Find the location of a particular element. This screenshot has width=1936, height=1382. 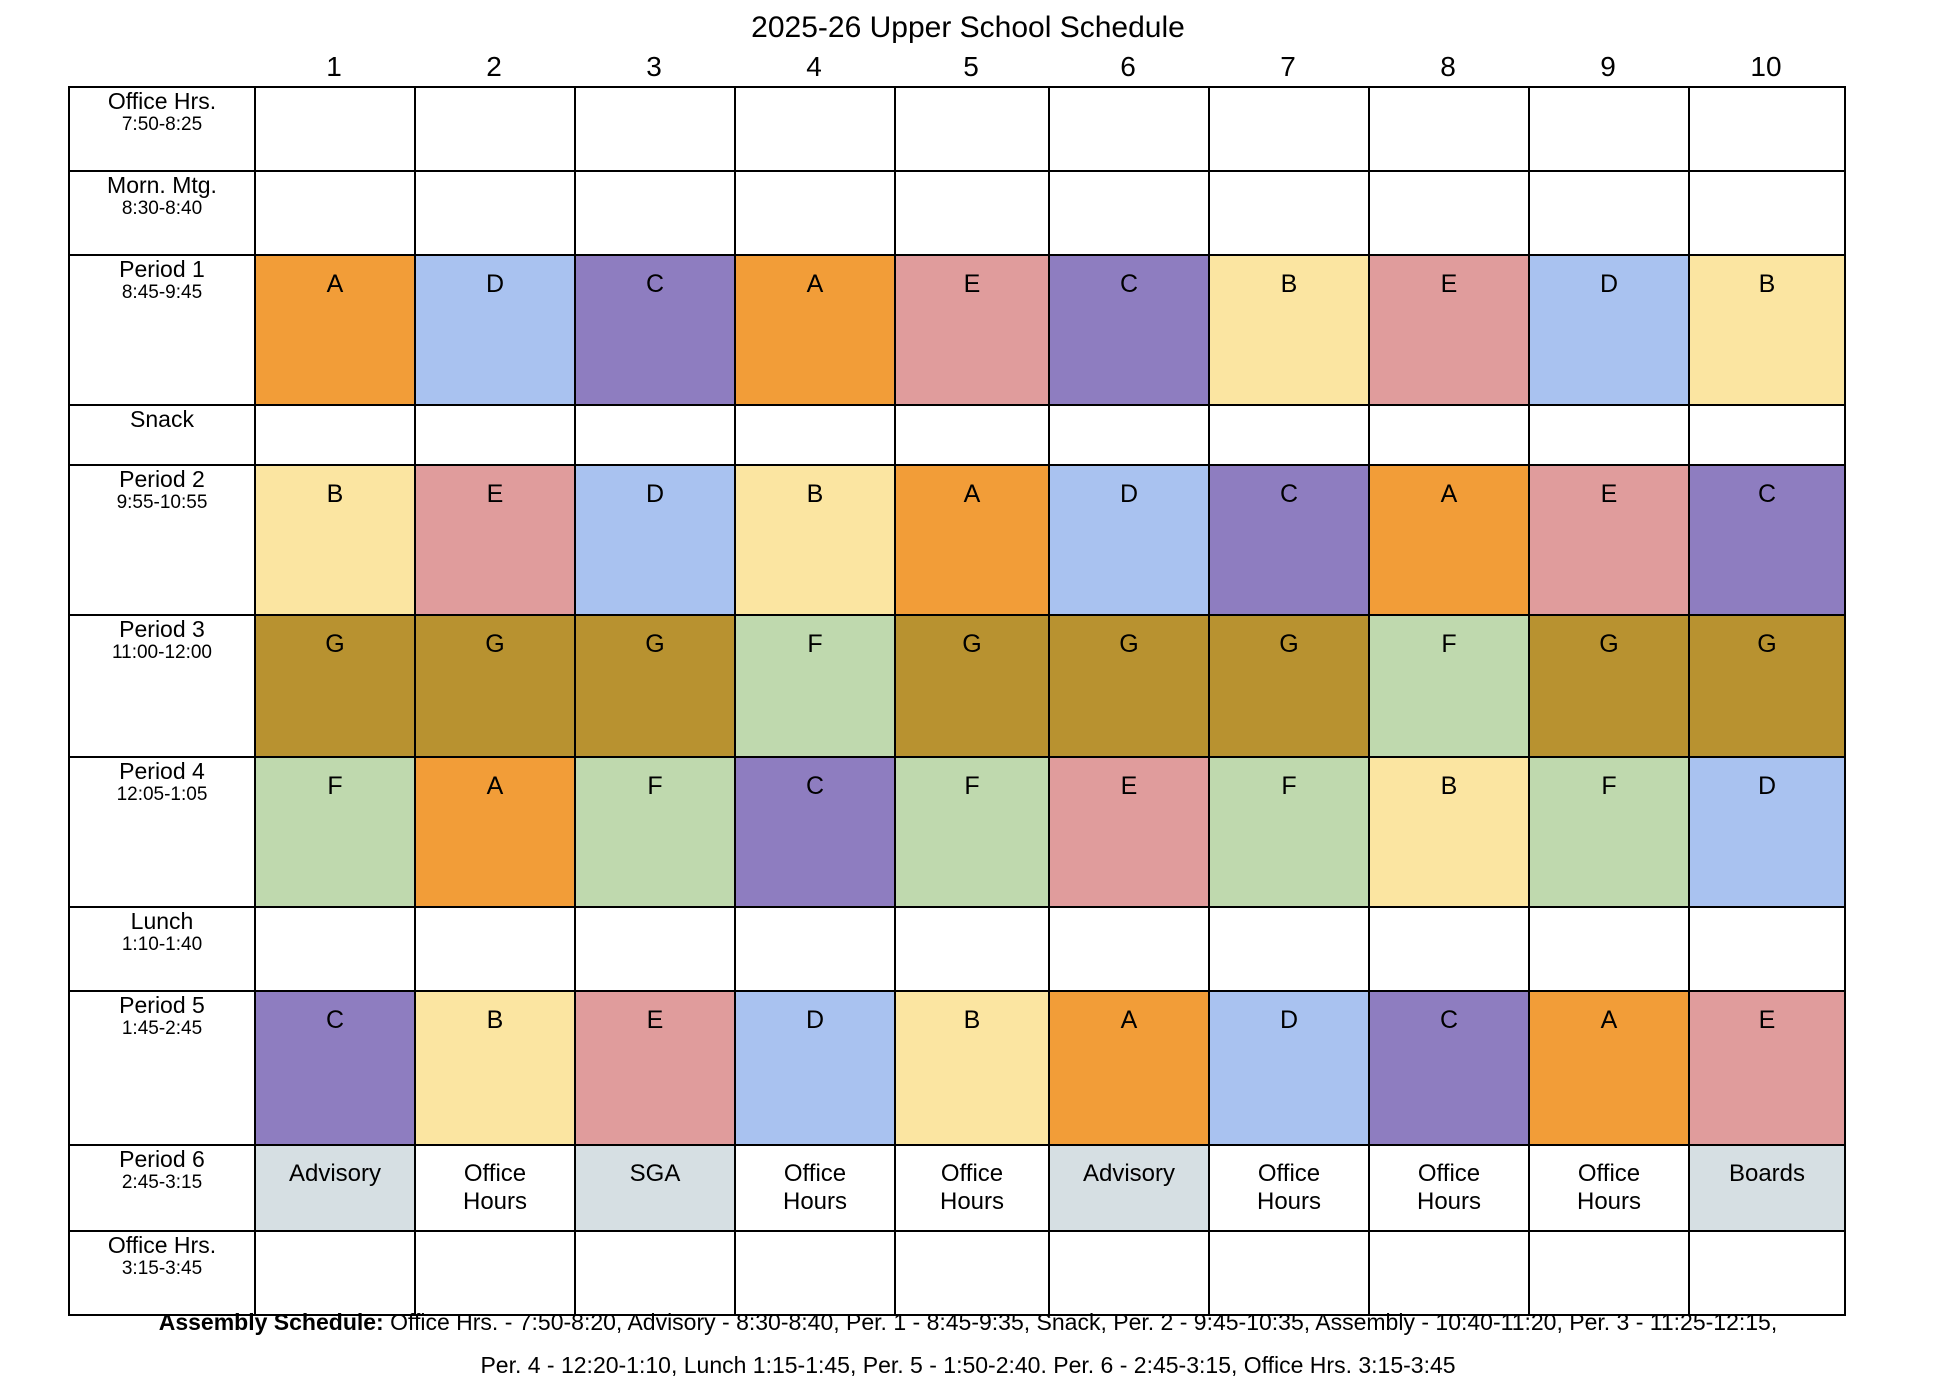

day-header-1: 1 is located at coordinates (334, 66).